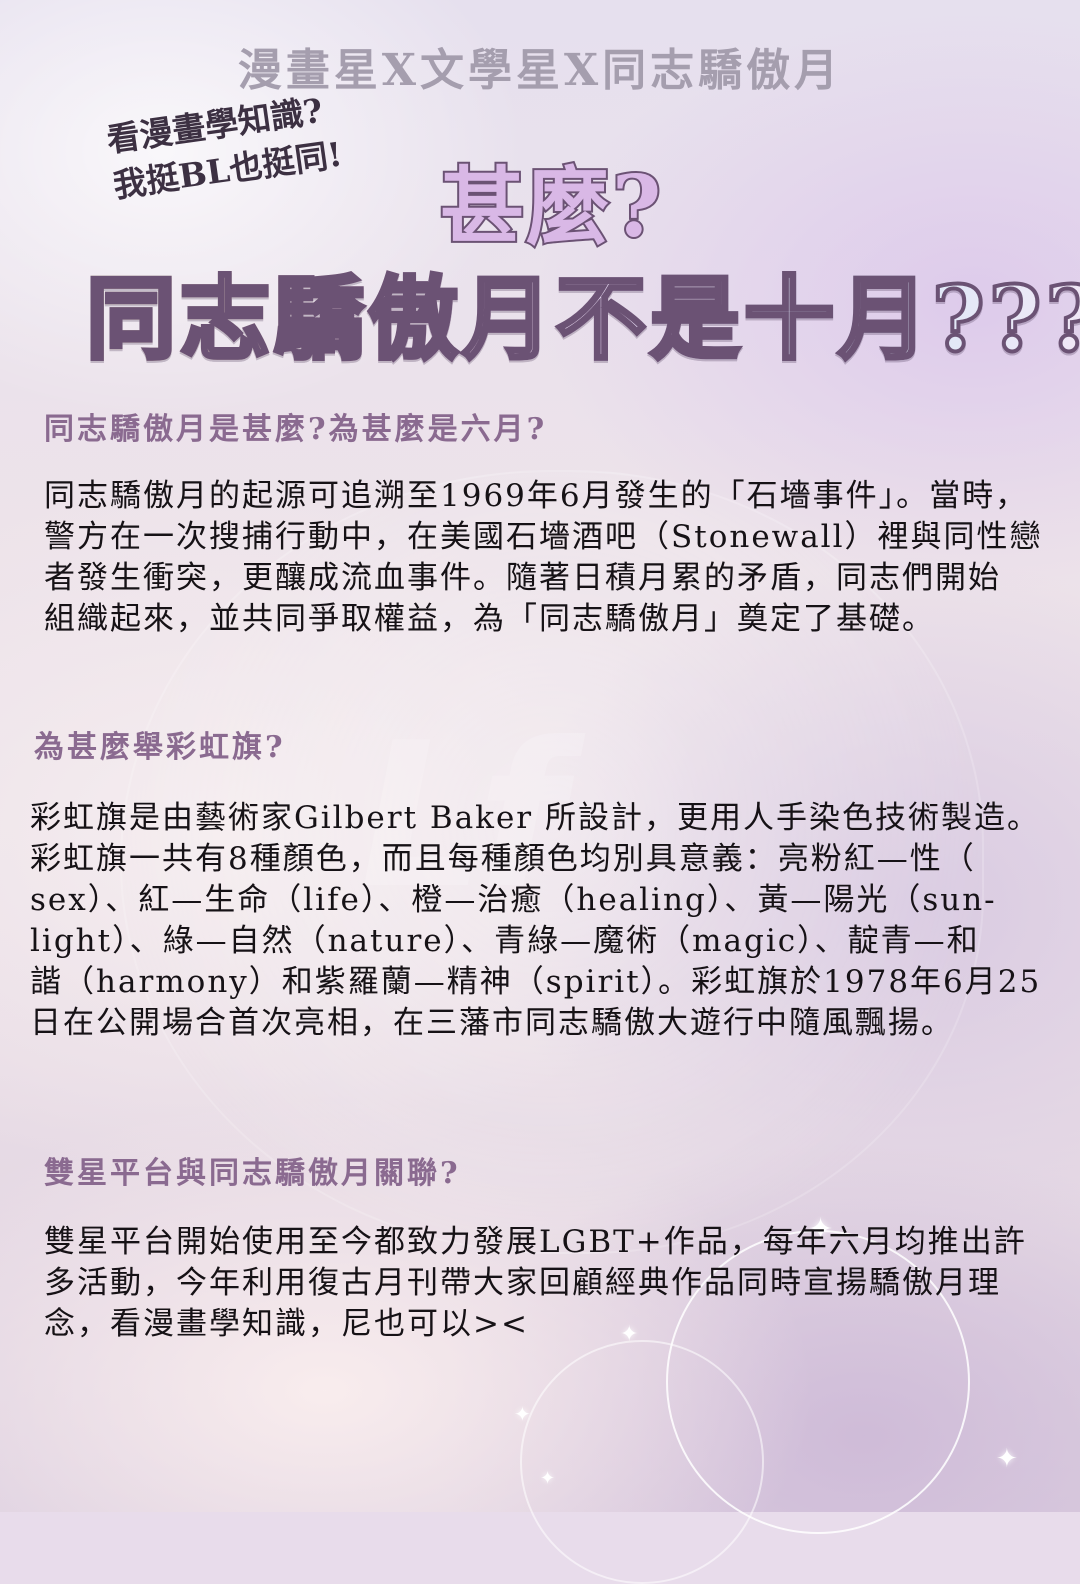 This screenshot has height=1584, width=1080. I want to click on section-heading-origin: 同志驕傲月是甚麼?為甚麼是六月?, so click(296, 429).